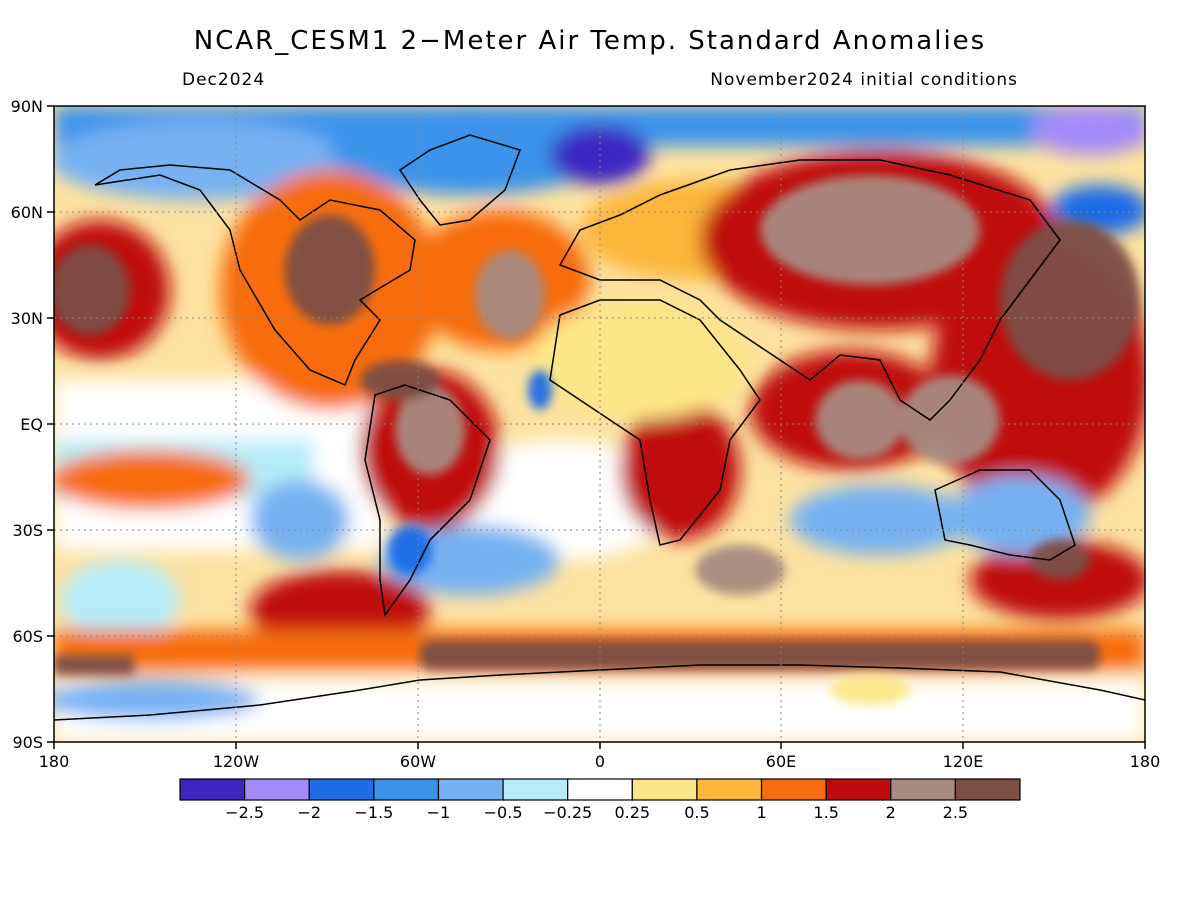  Describe the element at coordinates (864, 80) in the screenshot. I see `initial-conditions-label: November2024 initial conditions` at that location.